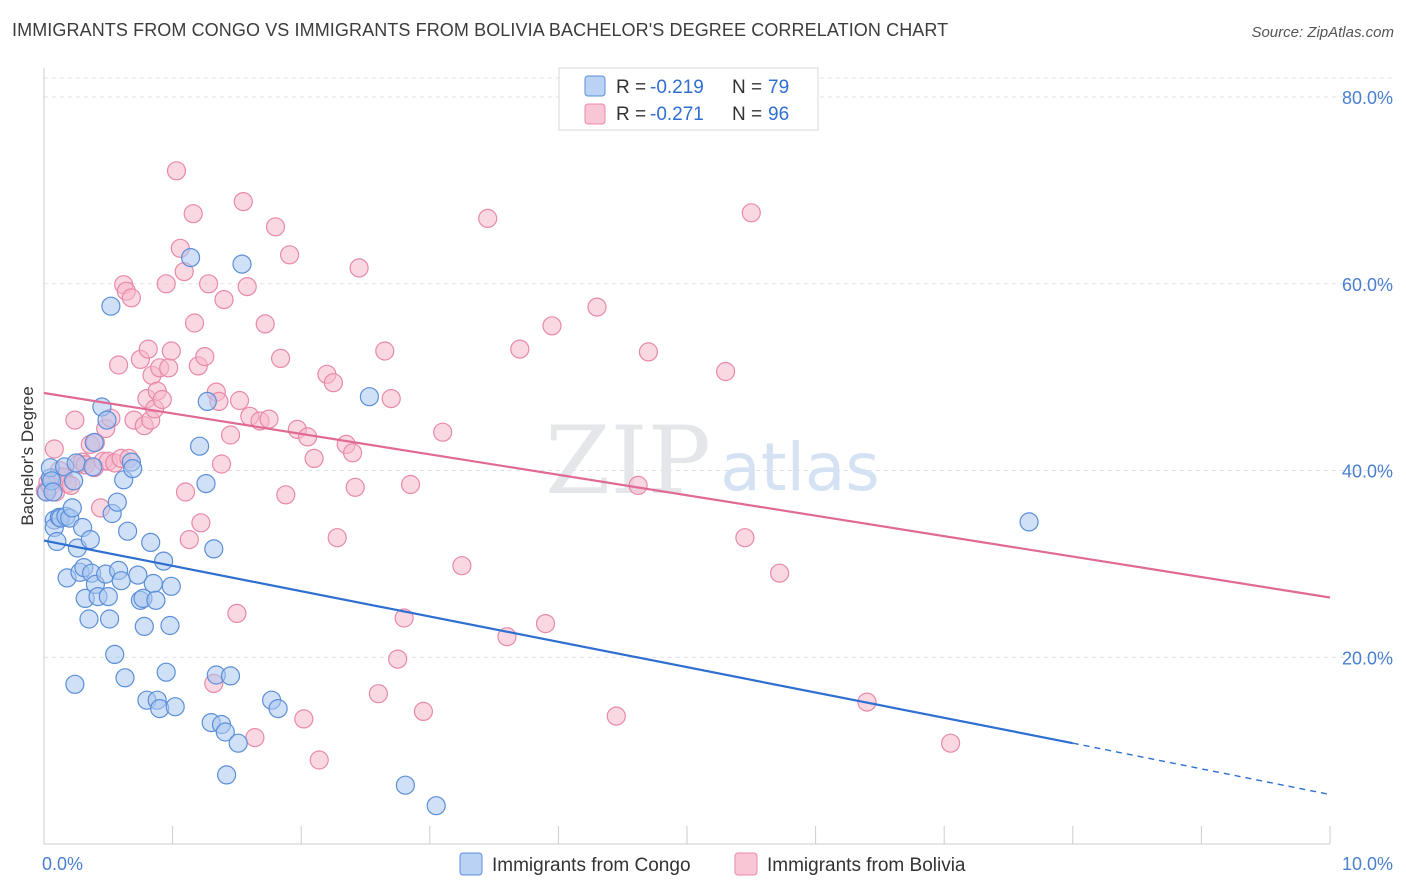  What do you see at coordinates (688, 99) in the screenshot?
I see `stats-legend: R = -0.219 N = 79 R = -0.271 N = 96` at bounding box center [688, 99].